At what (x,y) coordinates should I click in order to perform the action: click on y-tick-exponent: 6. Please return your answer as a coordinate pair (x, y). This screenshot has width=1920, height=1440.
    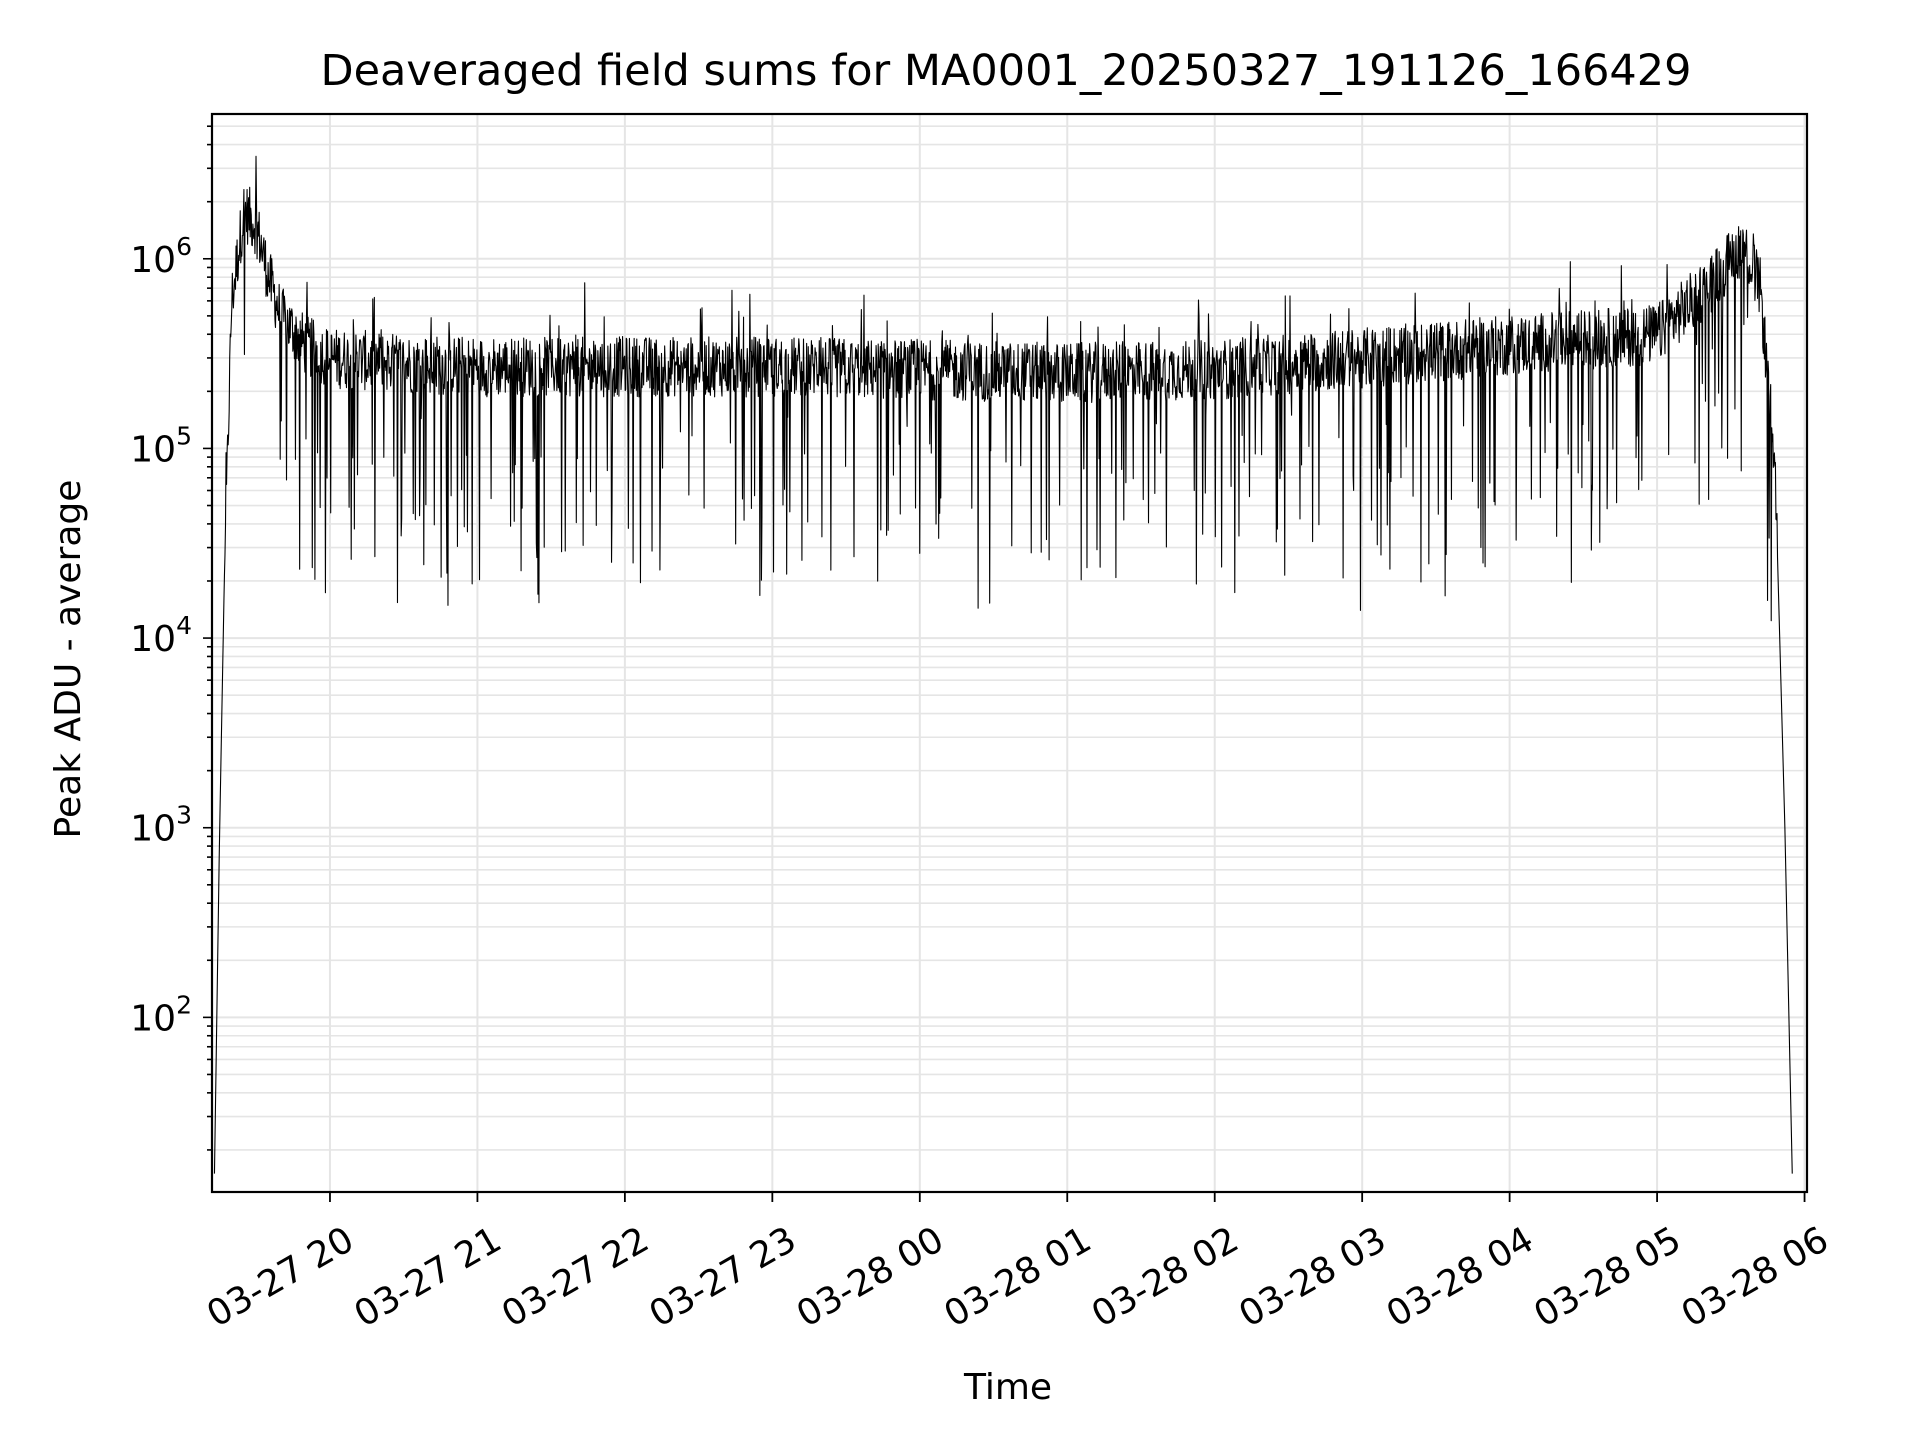
    Looking at the image, I should click on (184, 246).